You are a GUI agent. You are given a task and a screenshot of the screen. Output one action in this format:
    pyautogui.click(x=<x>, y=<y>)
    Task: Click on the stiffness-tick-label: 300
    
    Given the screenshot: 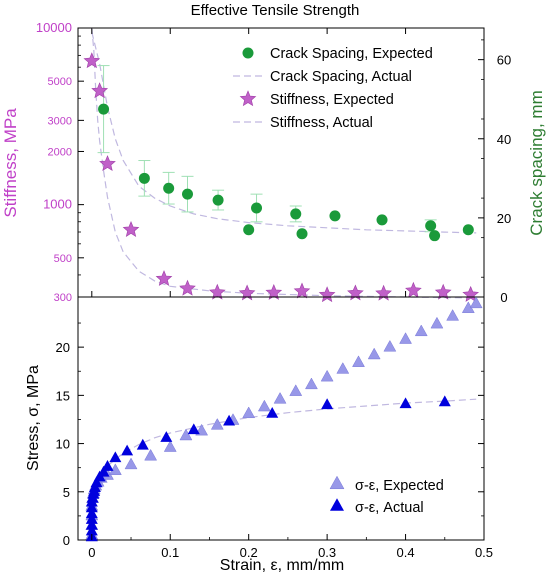 What is the action you would take?
    pyautogui.click(x=63, y=298)
    